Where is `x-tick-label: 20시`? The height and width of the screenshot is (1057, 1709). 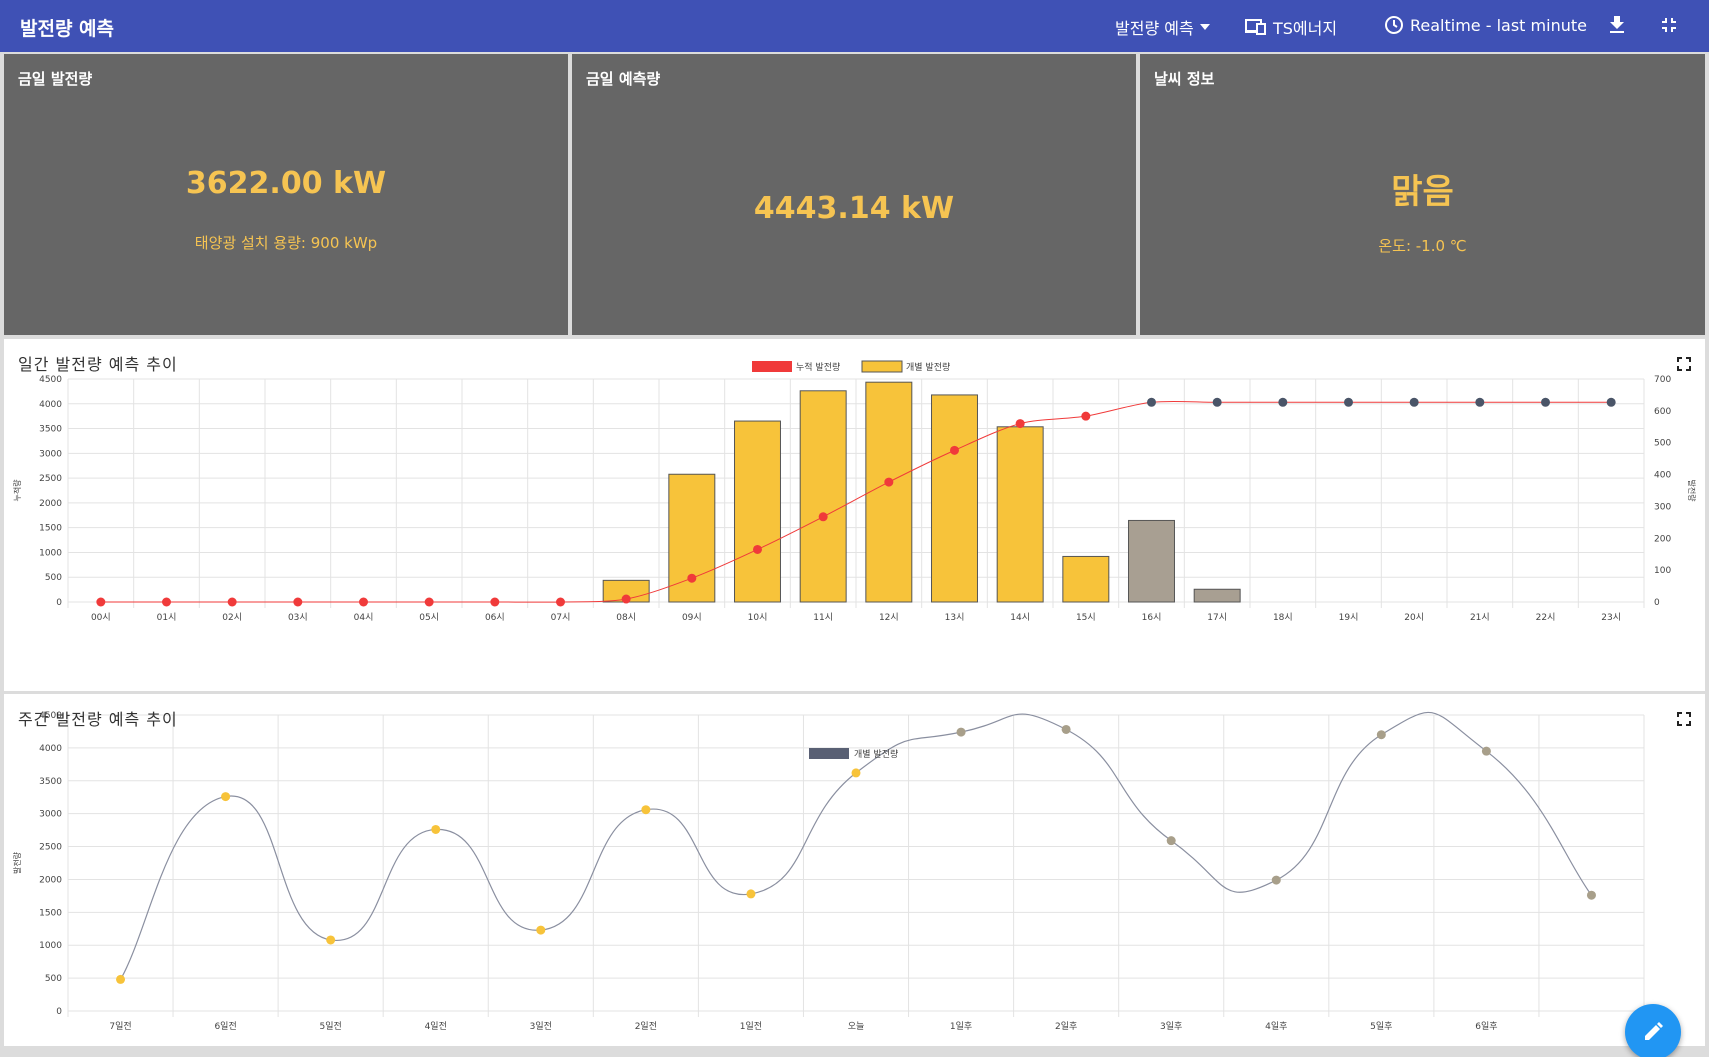 x-tick-label: 20시 is located at coordinates (1414, 617).